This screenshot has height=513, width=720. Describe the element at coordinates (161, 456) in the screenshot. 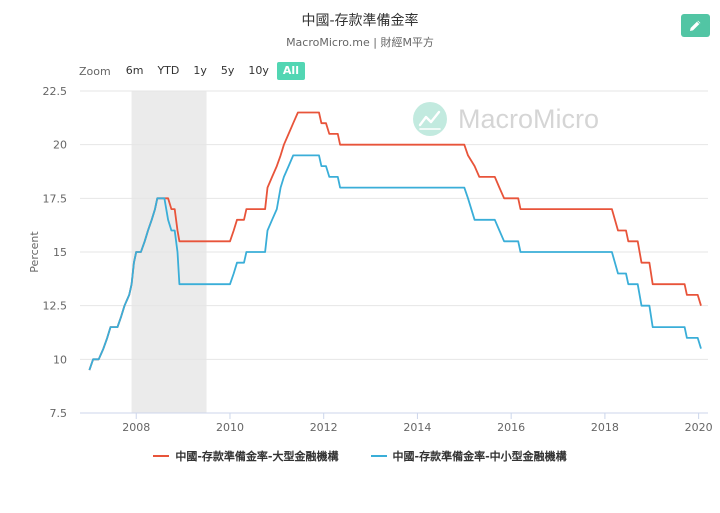

I see `legend-swatch-large-banks` at that location.